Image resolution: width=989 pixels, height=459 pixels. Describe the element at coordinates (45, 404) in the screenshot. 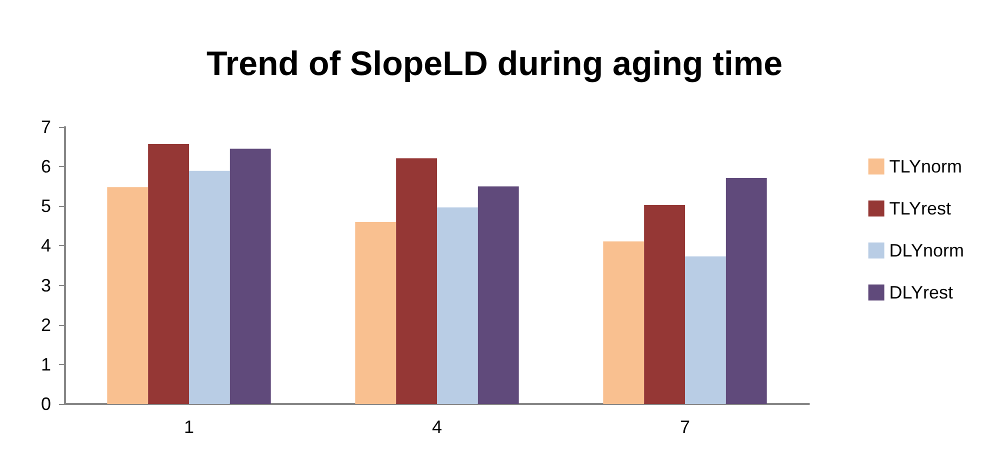

I see `y-tick-label: 0` at that location.